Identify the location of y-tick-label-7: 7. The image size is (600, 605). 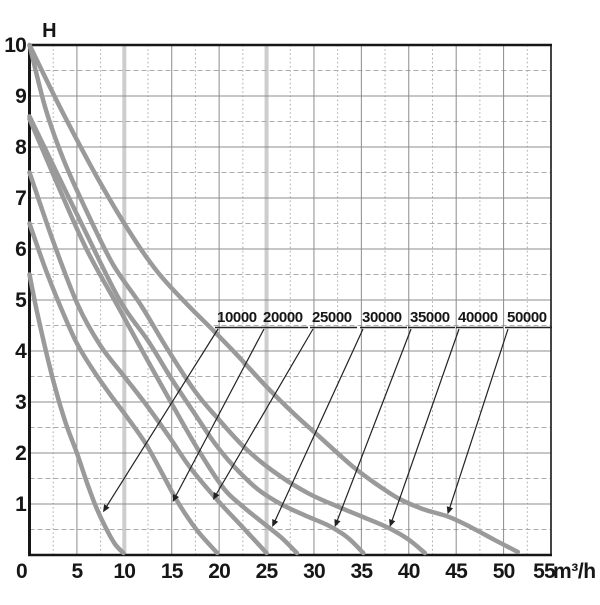
(20, 198).